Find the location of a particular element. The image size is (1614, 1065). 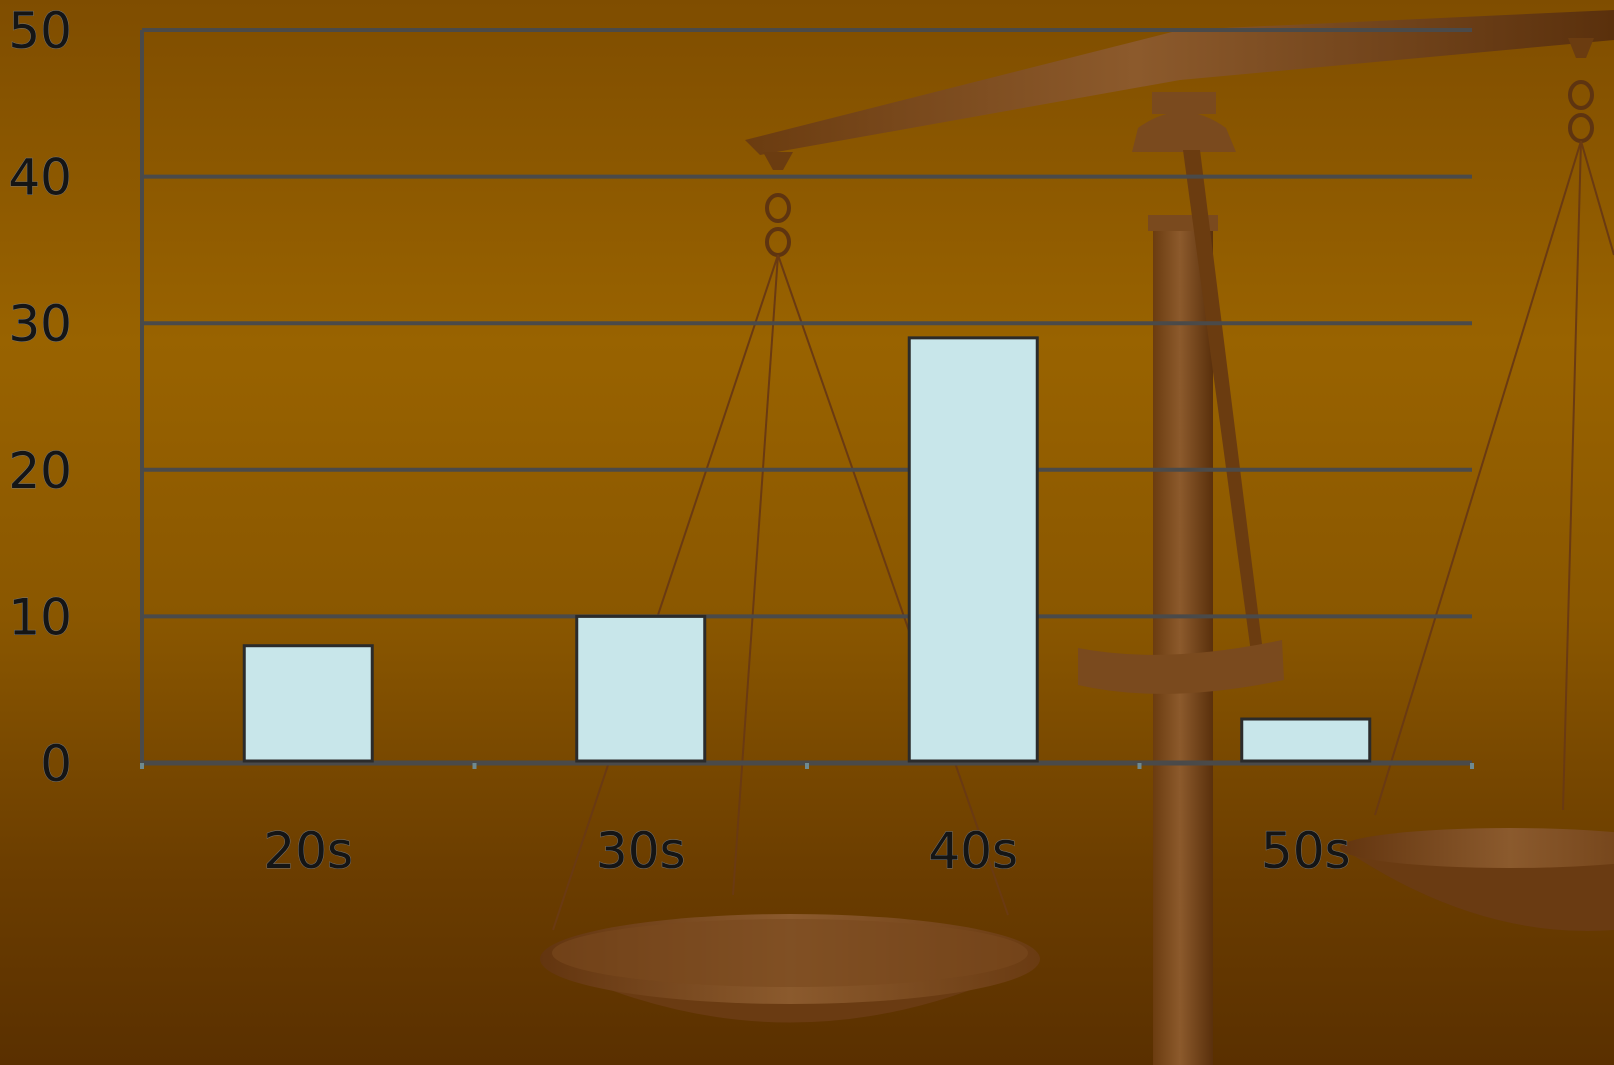

right-hanger is located at coordinates (1581, 48).